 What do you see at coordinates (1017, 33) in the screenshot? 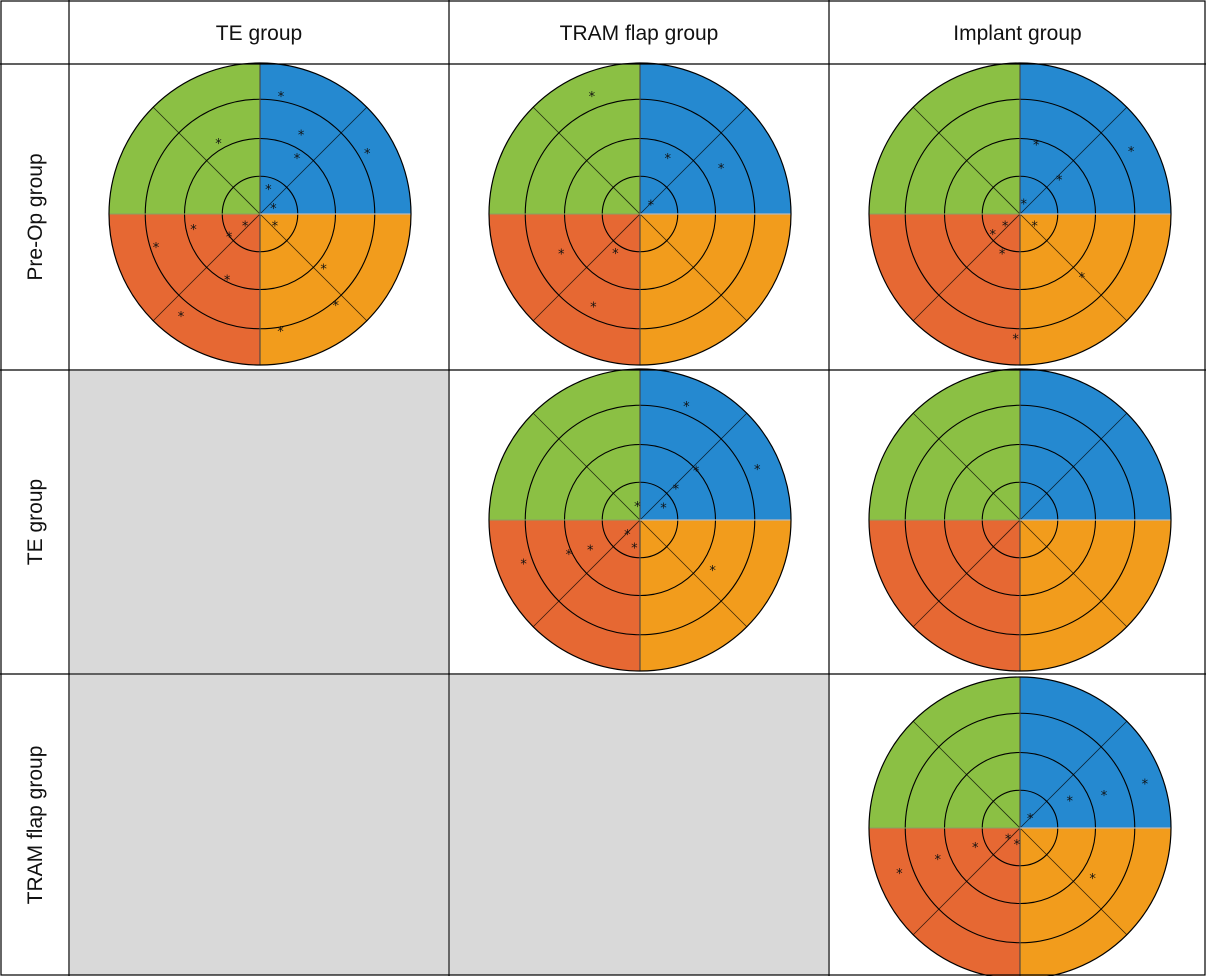
I see `column-header: Implant group` at bounding box center [1017, 33].